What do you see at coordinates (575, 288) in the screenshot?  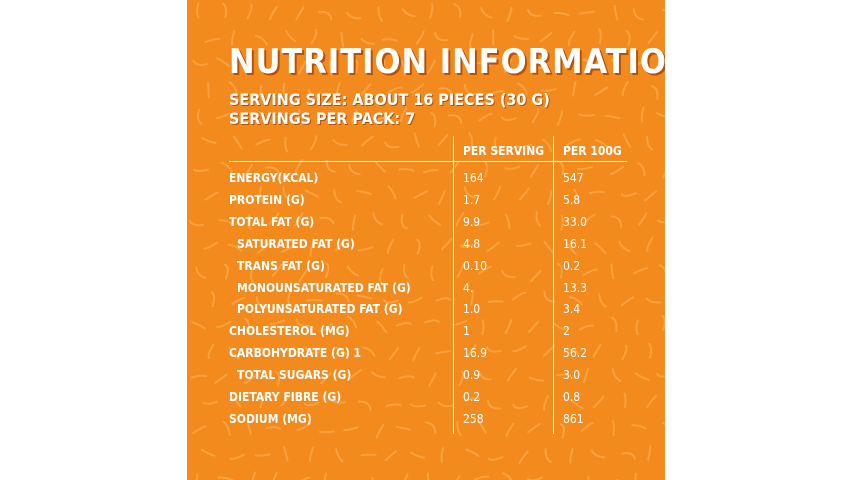 I see `row-value-per-100g: 13.3` at bounding box center [575, 288].